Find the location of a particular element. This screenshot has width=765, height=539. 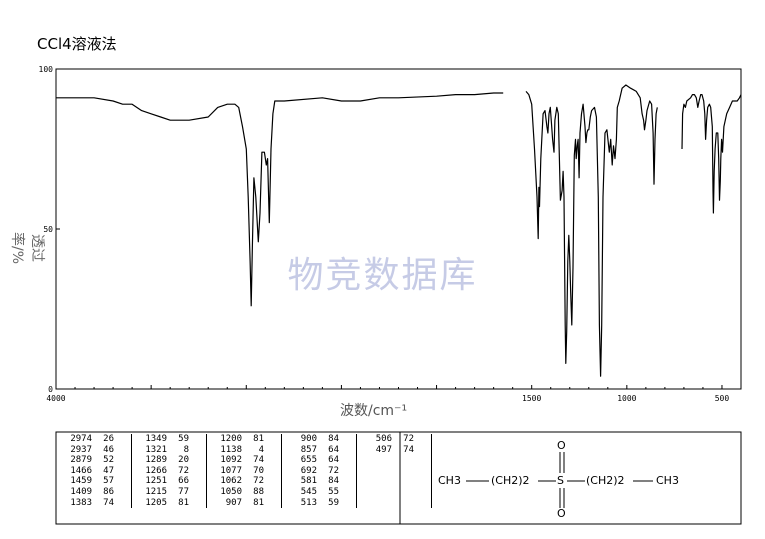

peak-transmittance: 57 is located at coordinates (108, 481).